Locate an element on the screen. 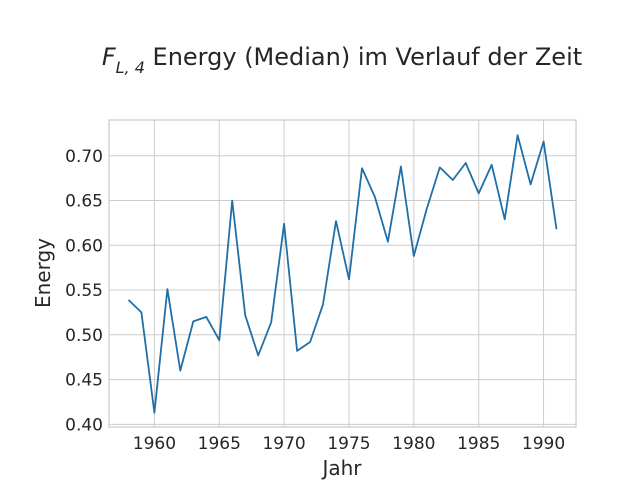  title-math-symbol: F is located at coordinates (109, 57).